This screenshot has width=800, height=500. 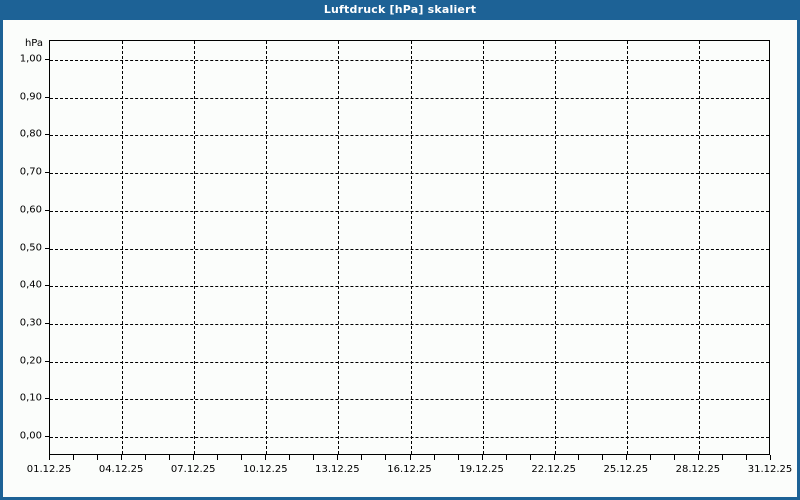 I want to click on y-axis-tick-label: 0,70, so click(x=30, y=172).